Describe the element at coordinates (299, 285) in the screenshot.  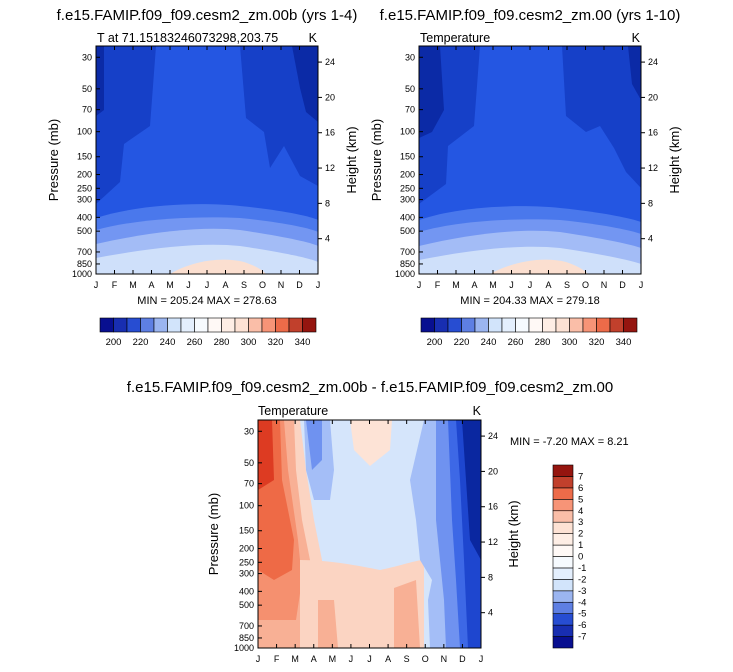
I see `x-tick-label: D` at that location.